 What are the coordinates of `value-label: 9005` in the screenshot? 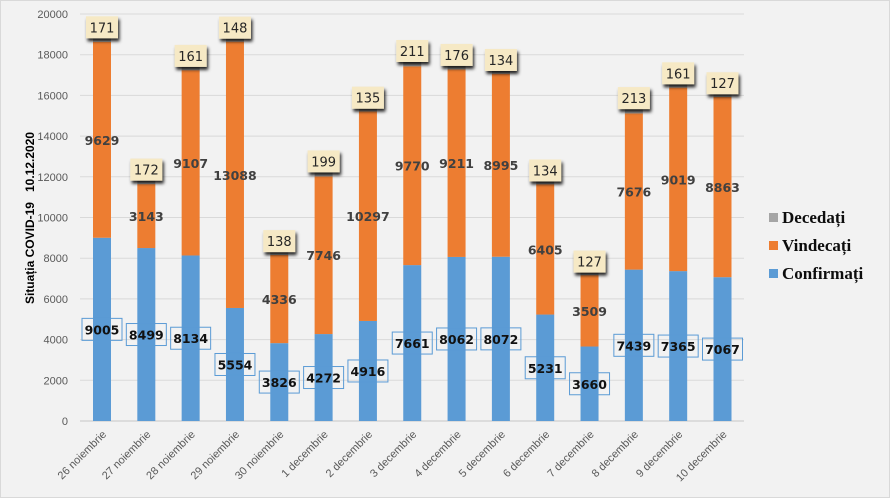 It's located at (102, 329).